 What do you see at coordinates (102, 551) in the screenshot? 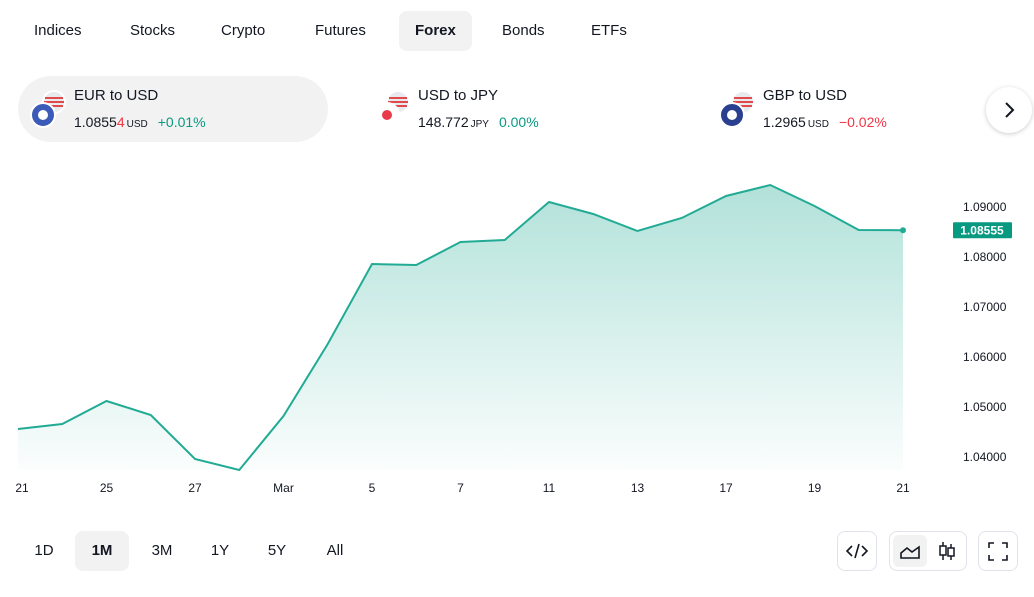
I see `range-button: 1M` at bounding box center [102, 551].